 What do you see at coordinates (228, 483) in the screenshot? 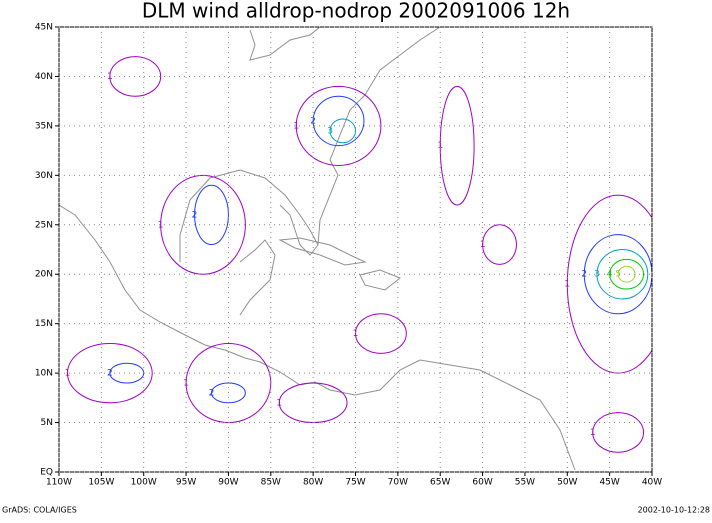
I see `x-tick-label: 90W` at bounding box center [228, 483].